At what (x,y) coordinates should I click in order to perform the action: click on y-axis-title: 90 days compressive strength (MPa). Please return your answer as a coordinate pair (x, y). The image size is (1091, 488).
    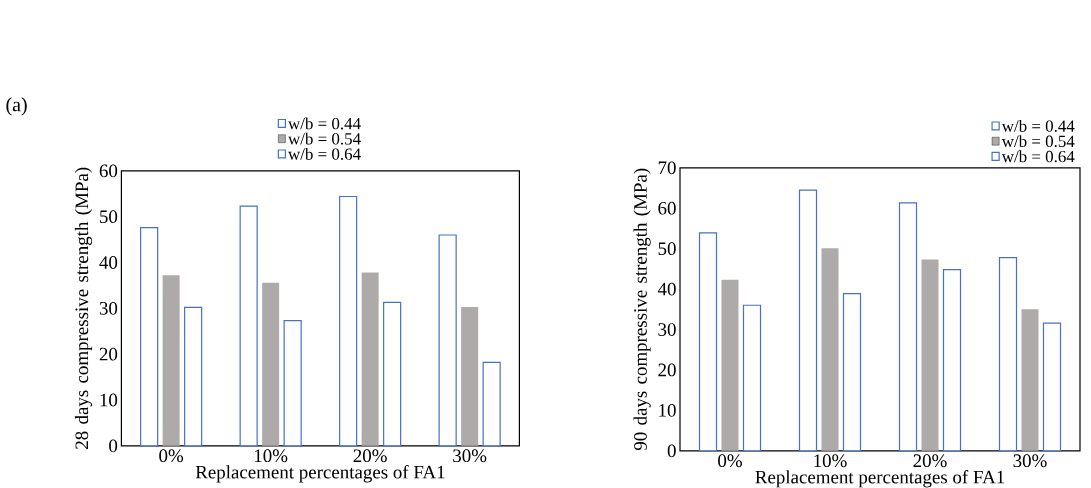
    Looking at the image, I should click on (642, 309).